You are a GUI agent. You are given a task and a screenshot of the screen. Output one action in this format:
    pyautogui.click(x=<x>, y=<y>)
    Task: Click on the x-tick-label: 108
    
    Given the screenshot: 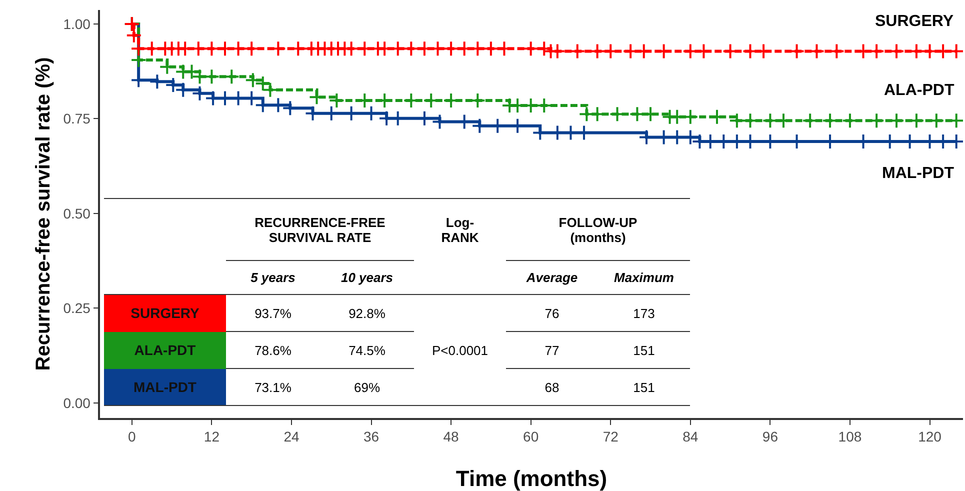 What is the action you would take?
    pyautogui.click(x=850, y=436)
    